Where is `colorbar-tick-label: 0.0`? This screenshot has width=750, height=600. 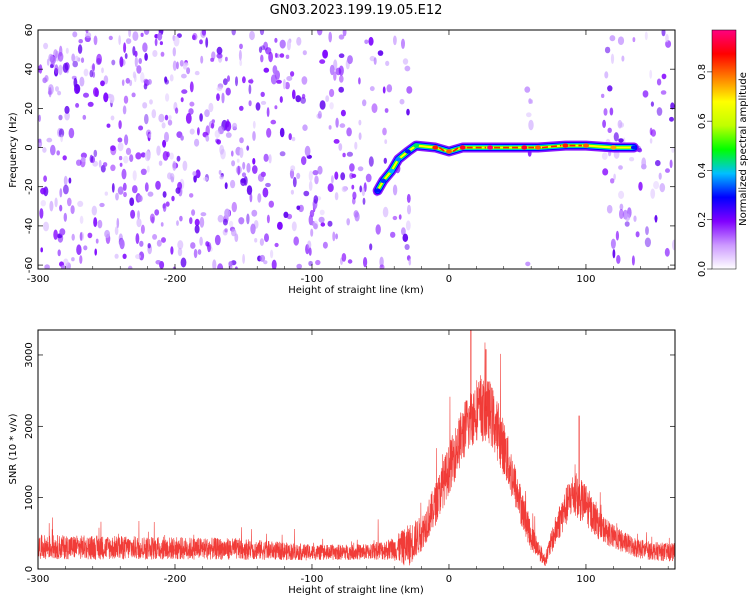 colorbar-tick-label: 0.0 is located at coordinates (702, 269).